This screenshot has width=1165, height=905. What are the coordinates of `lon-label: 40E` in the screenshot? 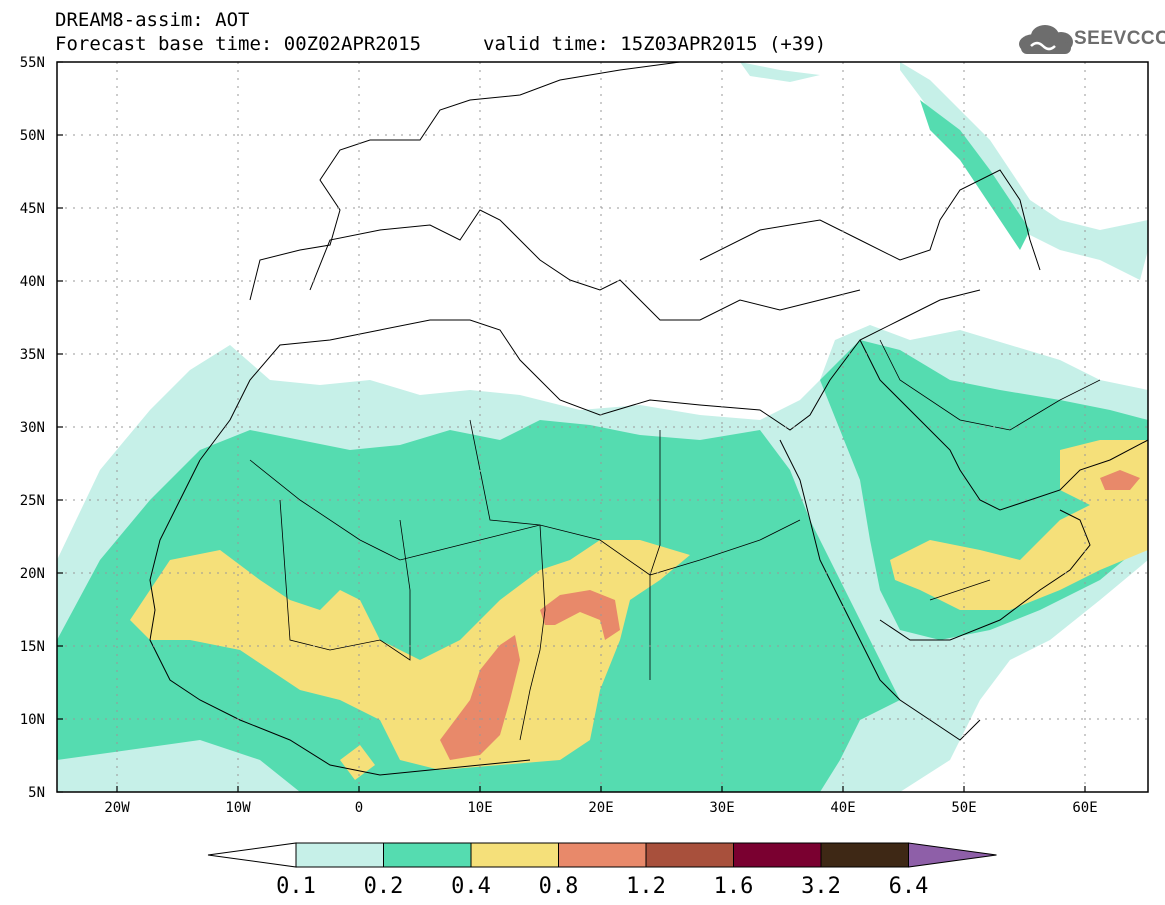 It's located at (842, 808).